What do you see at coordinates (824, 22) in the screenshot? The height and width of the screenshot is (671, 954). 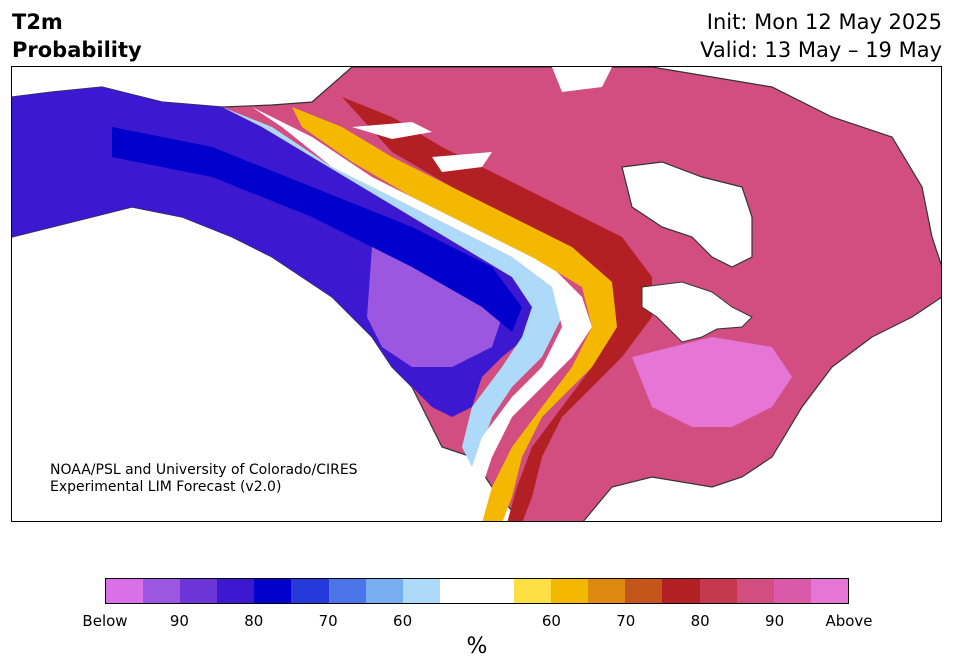 I see `init-date: Init: Mon 12 May 2025` at bounding box center [824, 22].